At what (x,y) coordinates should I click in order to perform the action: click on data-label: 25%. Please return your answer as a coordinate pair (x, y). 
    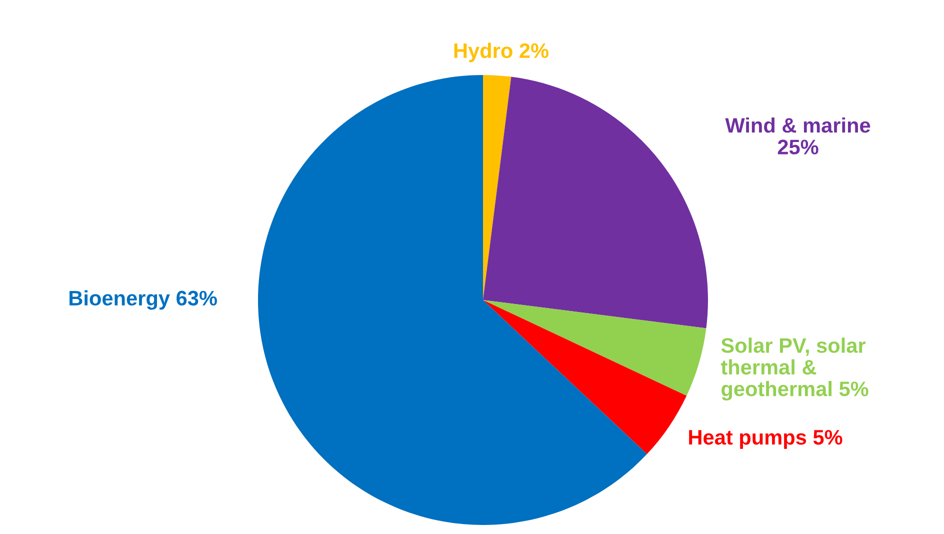
    Looking at the image, I should click on (798, 147).